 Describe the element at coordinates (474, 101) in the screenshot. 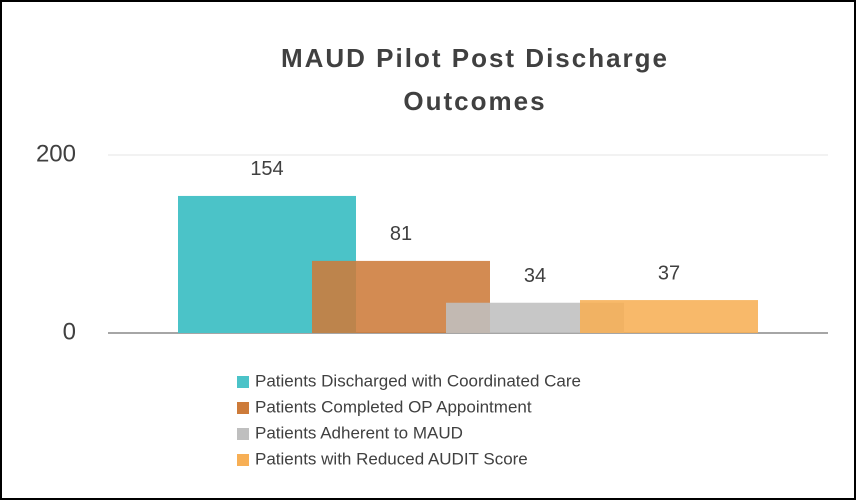

I see `chart-title: Outcomes` at that location.